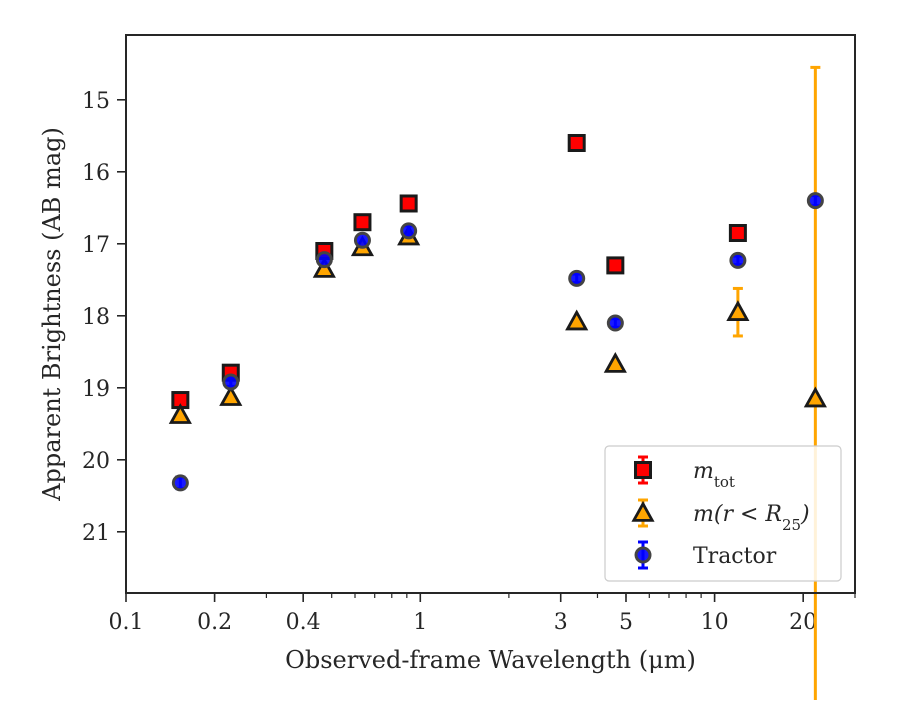  What do you see at coordinates (214, 622) in the screenshot?
I see `x-tick-label: 0.2` at bounding box center [214, 622].